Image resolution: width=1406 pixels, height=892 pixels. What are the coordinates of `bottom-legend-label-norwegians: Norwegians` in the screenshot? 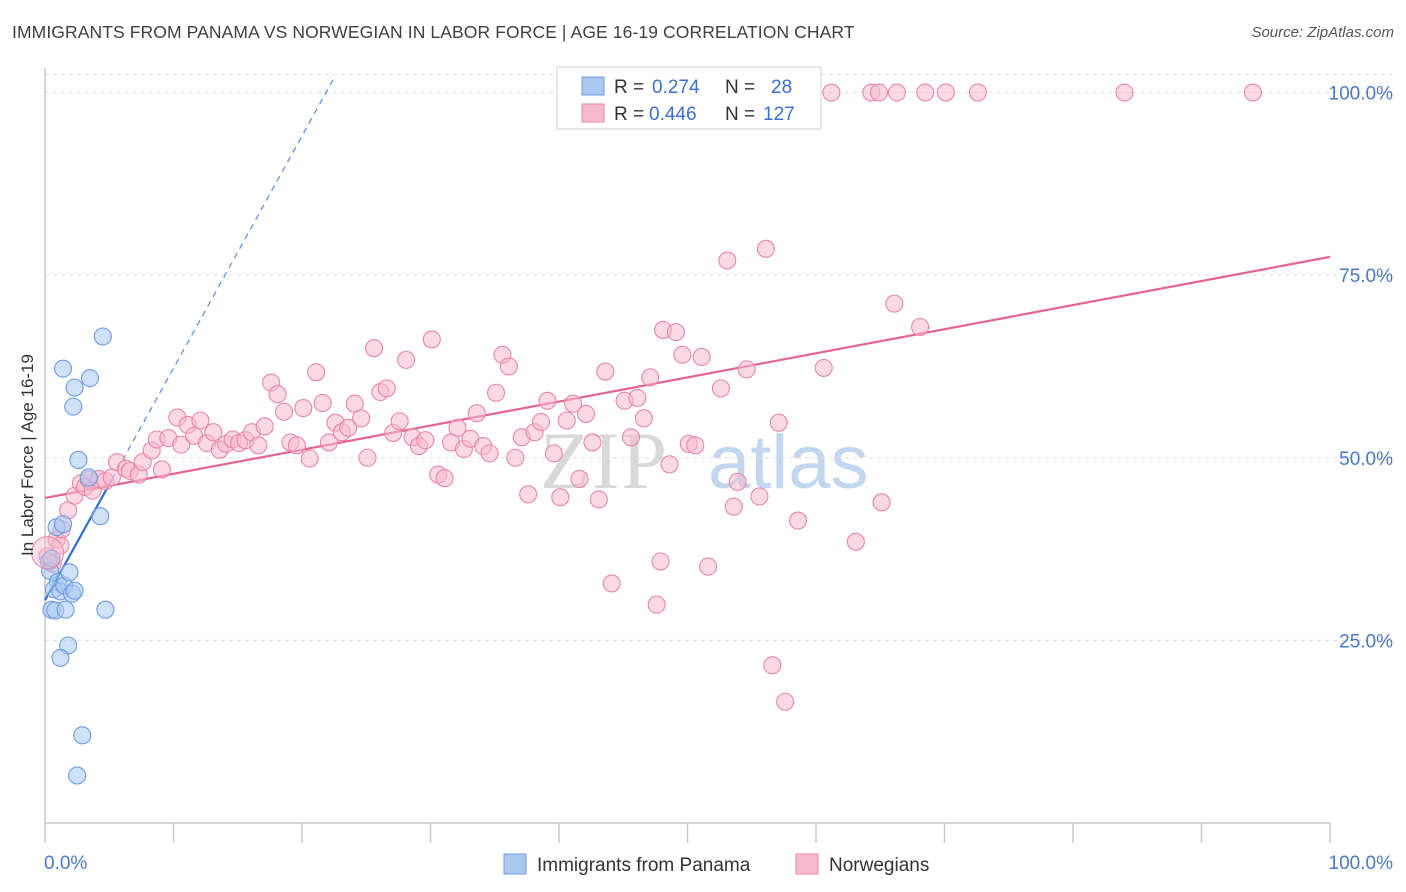 It's located at (879, 865).